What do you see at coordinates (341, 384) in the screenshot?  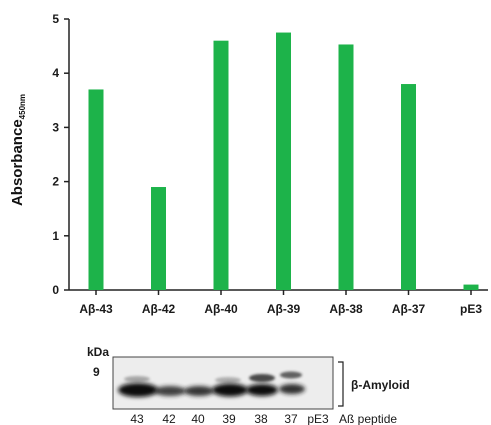 I see `blot-bracket` at bounding box center [341, 384].